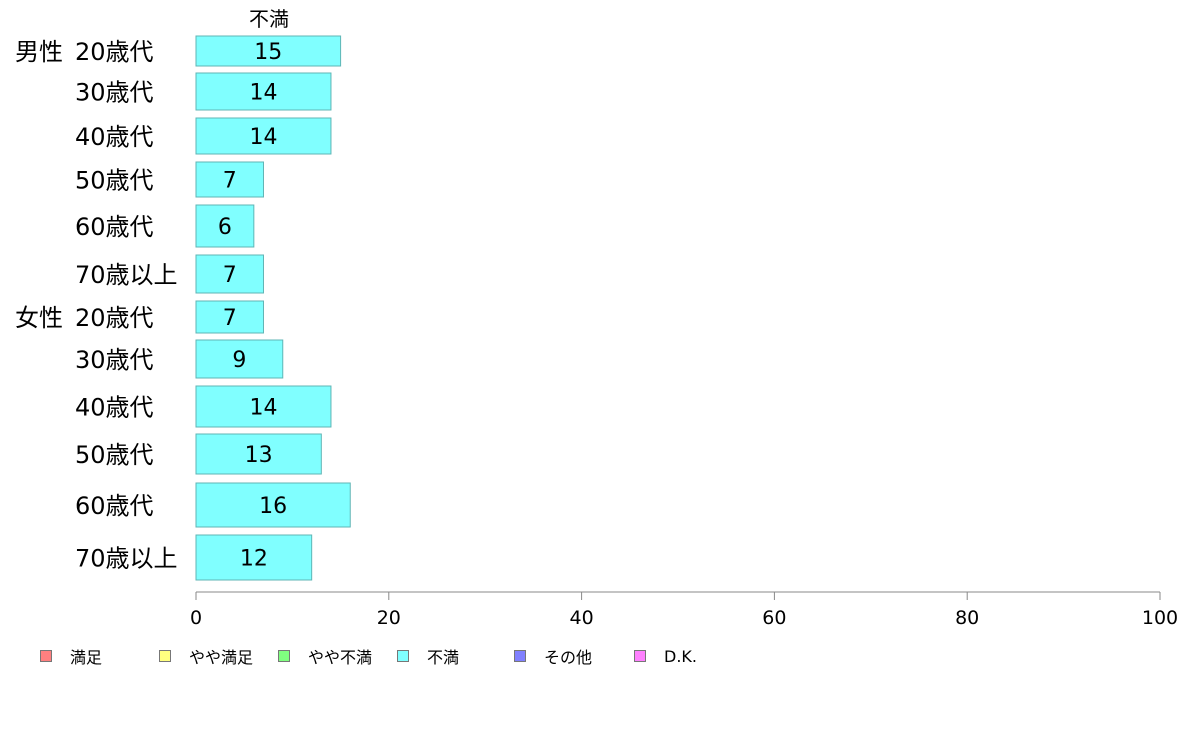 The width and height of the screenshot is (1188, 736). I want to click on legend-label-satisfied: 満足, so click(86, 657).